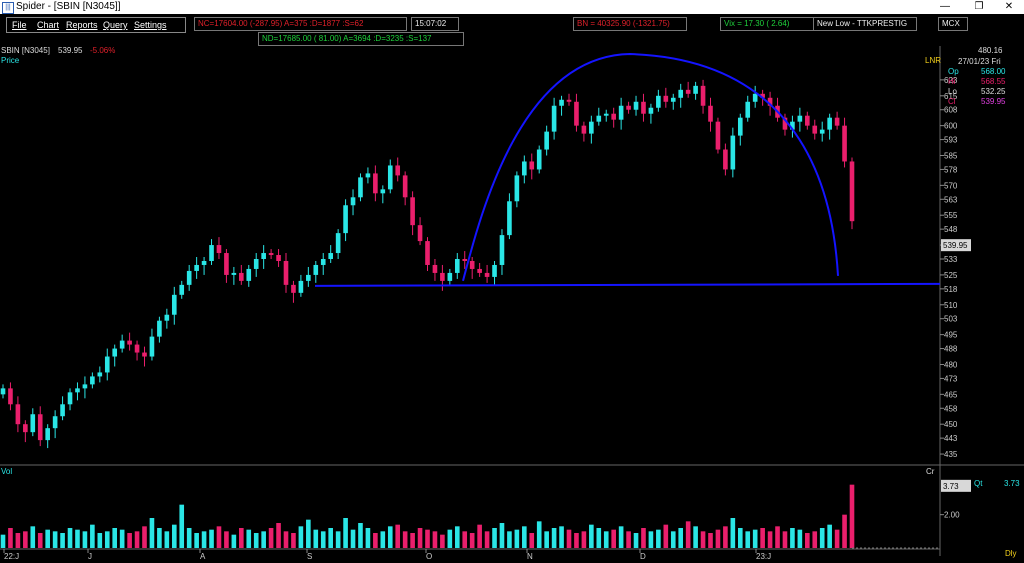 The height and width of the screenshot is (563, 1024). What do you see at coordinates (951, 126) in the screenshot?
I see `y-tick-label: 600` at bounding box center [951, 126].